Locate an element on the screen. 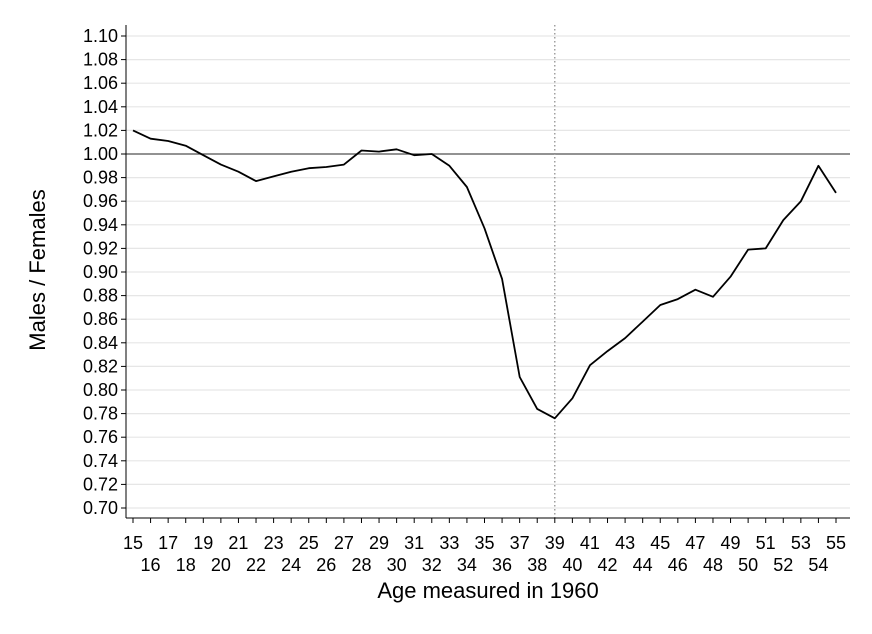  y-tick-label: 0.90 is located at coordinates (100, 272).